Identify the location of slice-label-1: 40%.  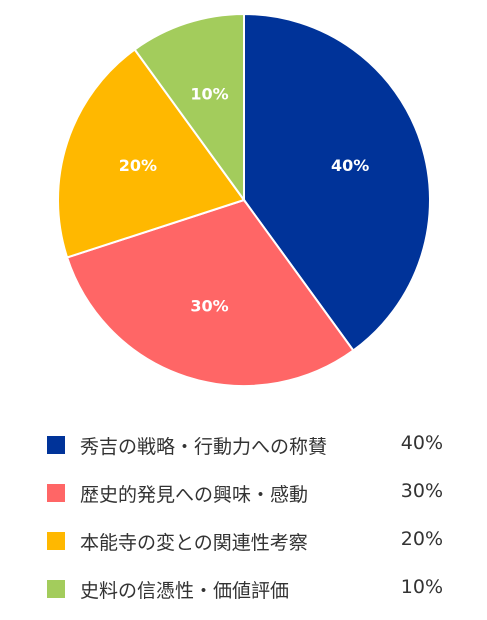
(350, 165).